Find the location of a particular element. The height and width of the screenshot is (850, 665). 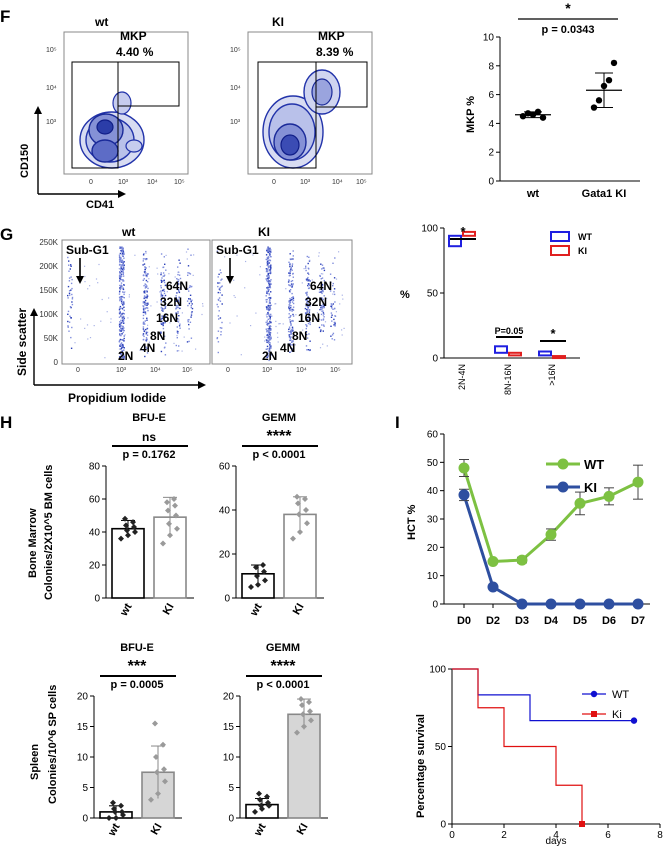

y-tick-label: 50 is located at coordinates (433, 463).